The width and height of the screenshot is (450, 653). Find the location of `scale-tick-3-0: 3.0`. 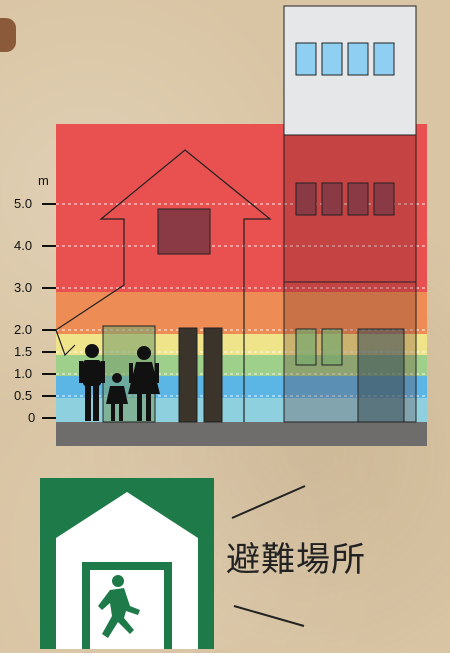

scale-tick-3-0: 3.0 is located at coordinates (23, 287).